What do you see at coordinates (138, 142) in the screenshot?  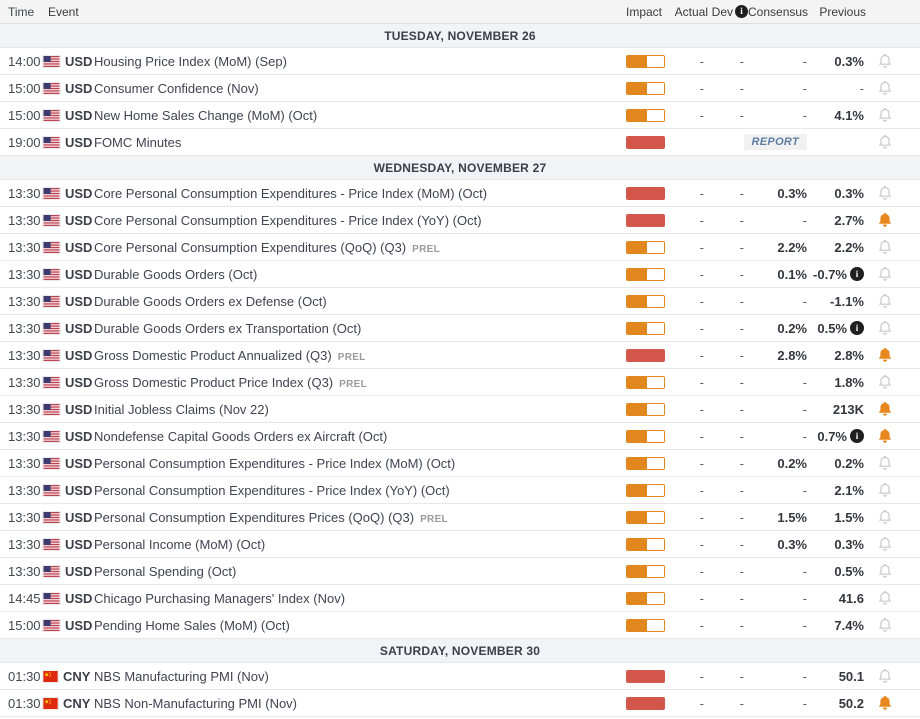 I see `event-name: FOMC Minutes` at bounding box center [138, 142].